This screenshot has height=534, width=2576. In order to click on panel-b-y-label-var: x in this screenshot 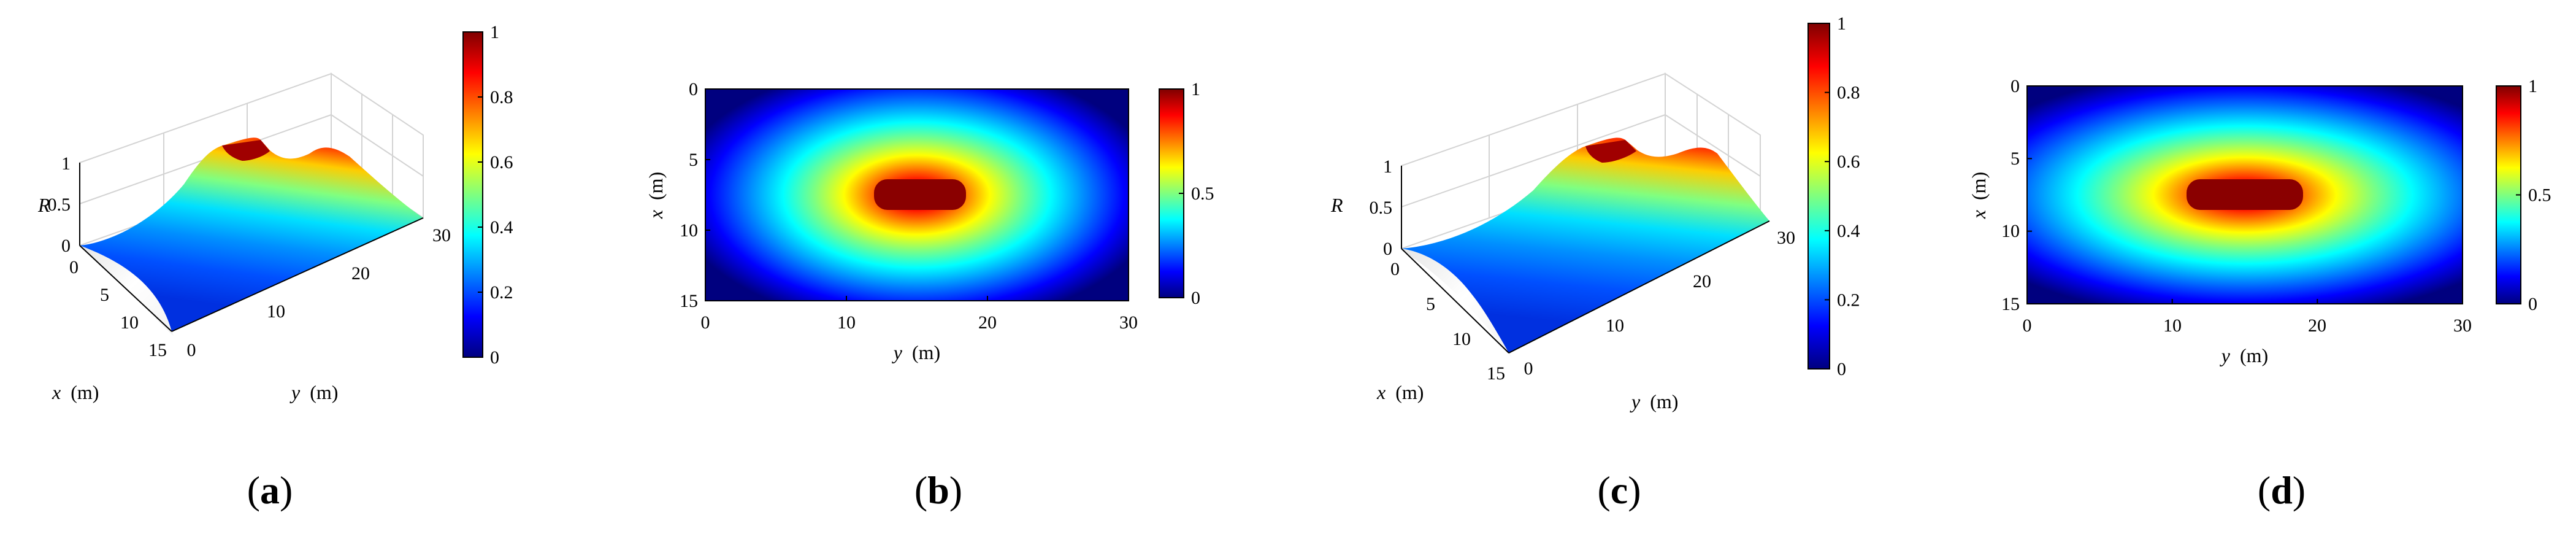, I will do `click(656, 214)`.